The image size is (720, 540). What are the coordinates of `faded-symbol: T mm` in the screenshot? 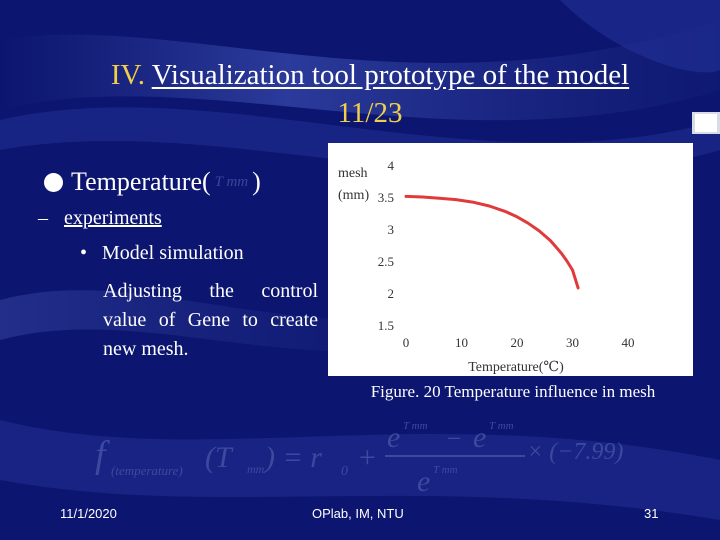 It's located at (231, 182).